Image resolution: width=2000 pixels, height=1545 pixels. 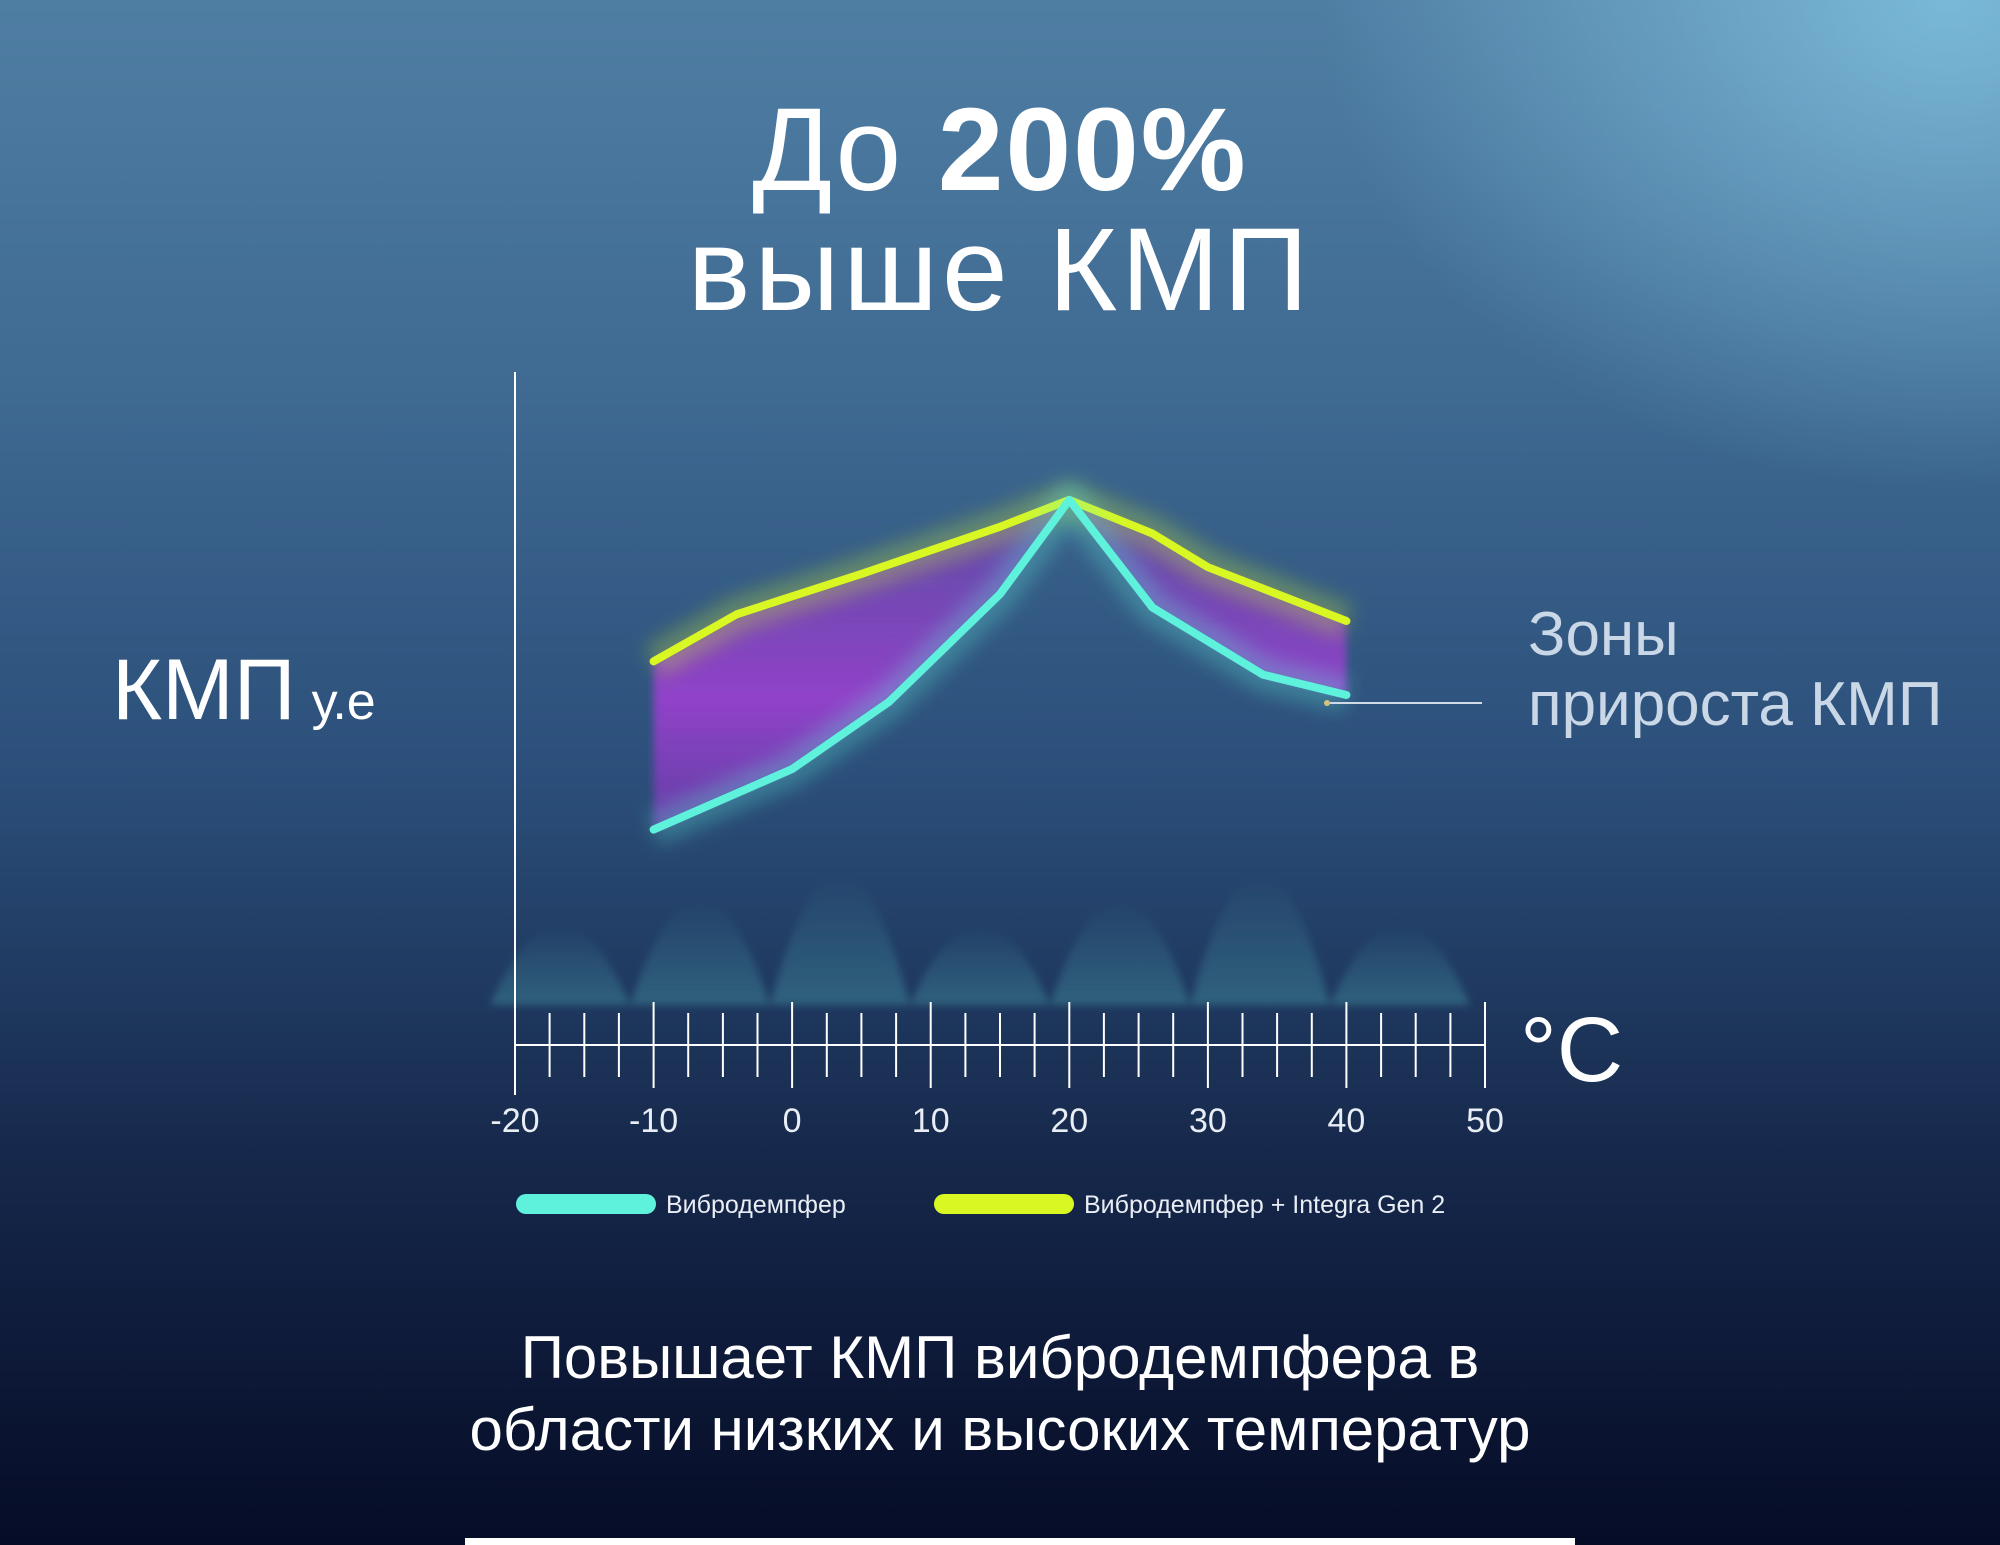 I want to click on x-tick-label: -10, so click(x=653, y=1121).